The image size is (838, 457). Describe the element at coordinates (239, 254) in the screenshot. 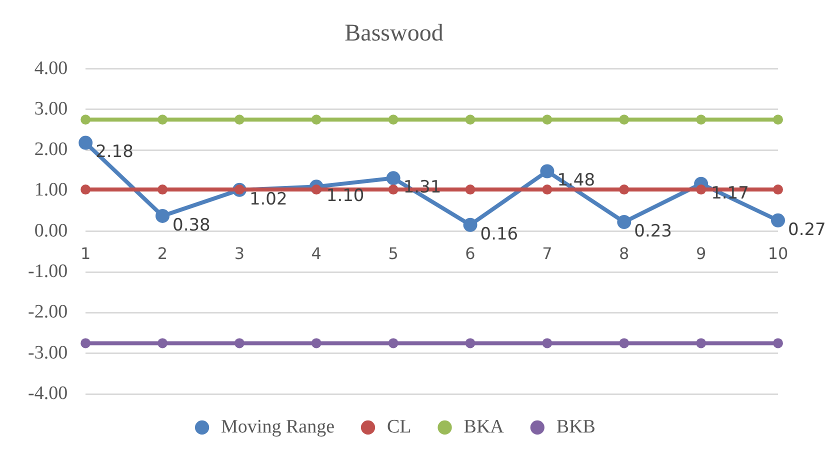

I see `x-tick-label: 3` at that location.